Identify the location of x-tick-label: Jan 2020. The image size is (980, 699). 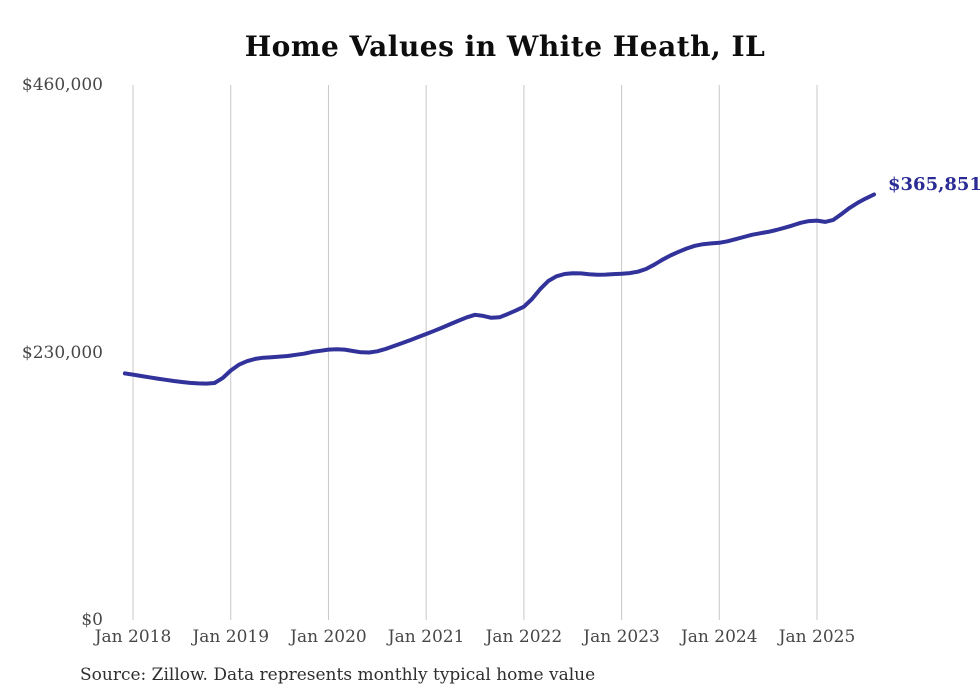
(328, 637).